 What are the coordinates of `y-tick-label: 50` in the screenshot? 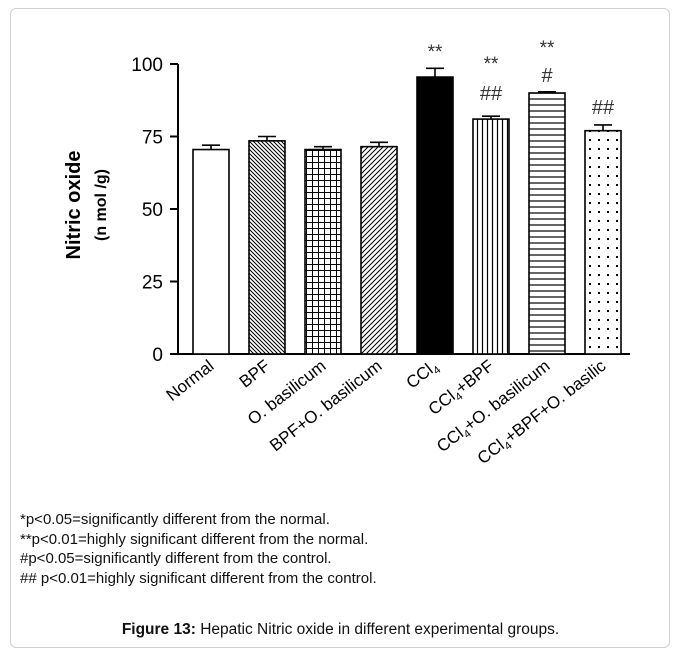 It's located at (152, 210).